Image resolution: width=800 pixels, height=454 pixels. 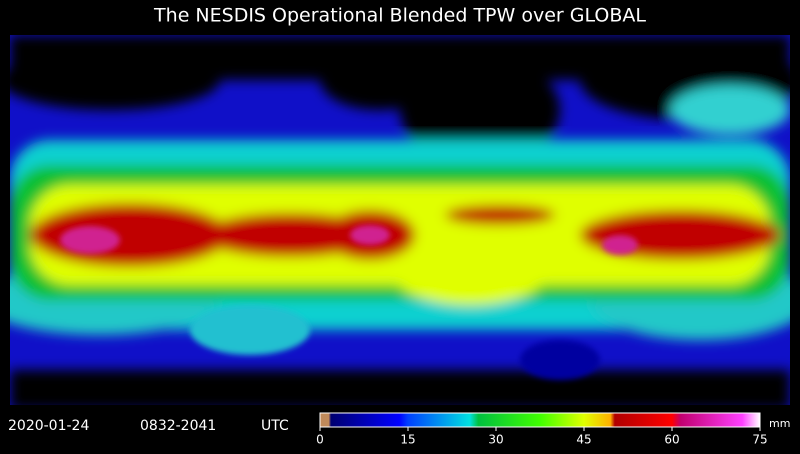 What do you see at coordinates (48, 426) in the screenshot?
I see `date: 2020-01-24` at bounding box center [48, 426].